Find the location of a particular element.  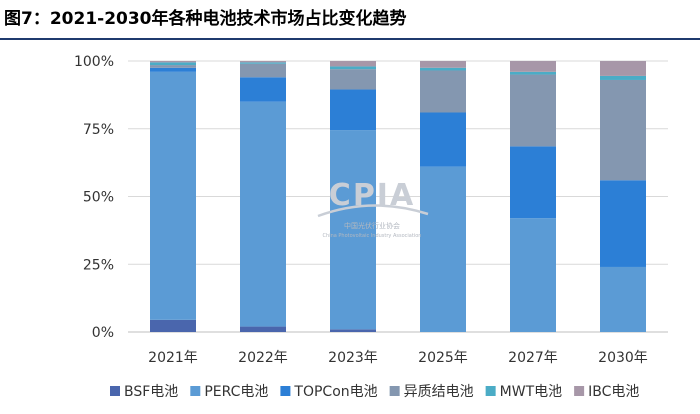

watermark-subtitle-en: China Photovoltaic Industry Association is located at coordinates (372, 236).